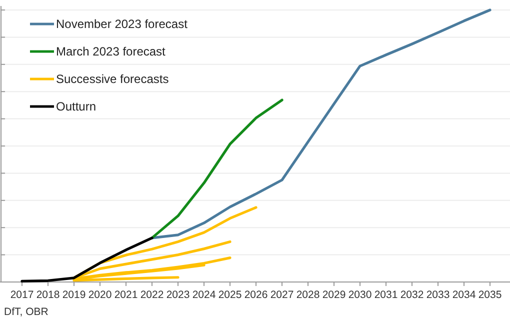 This screenshot has width=510, height=320. Describe the element at coordinates (22, 295) in the screenshot. I see `x-tick-label: 2017` at that location.